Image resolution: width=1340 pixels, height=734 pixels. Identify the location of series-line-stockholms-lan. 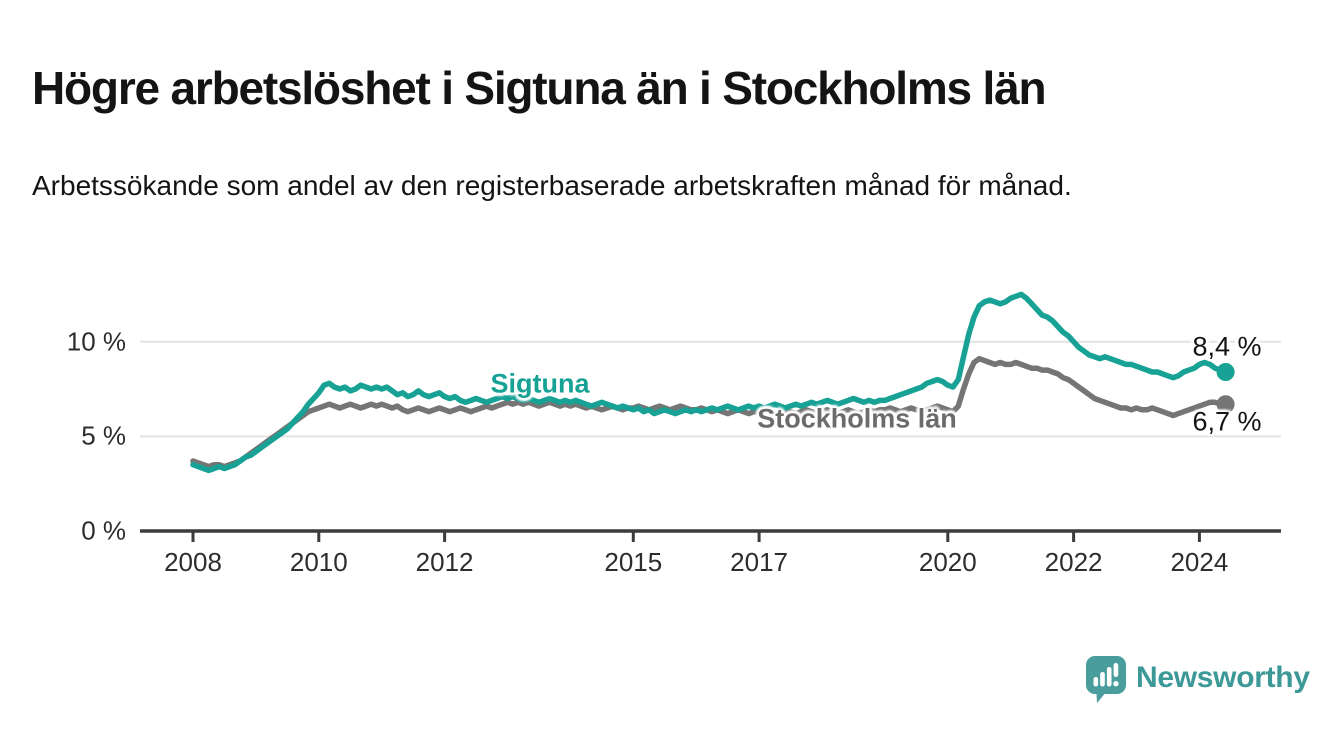
(709, 412).